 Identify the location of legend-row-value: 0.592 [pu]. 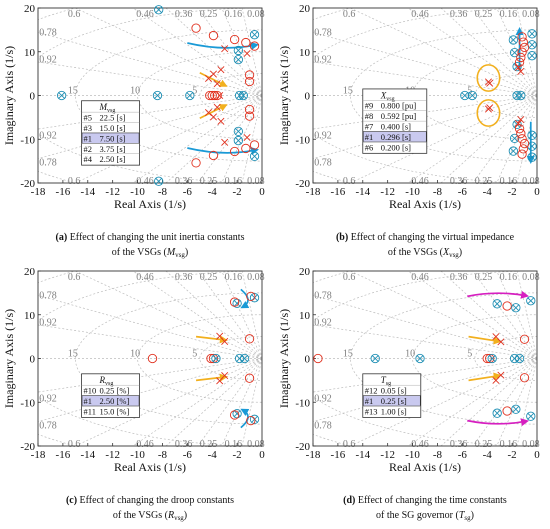
(399, 116).